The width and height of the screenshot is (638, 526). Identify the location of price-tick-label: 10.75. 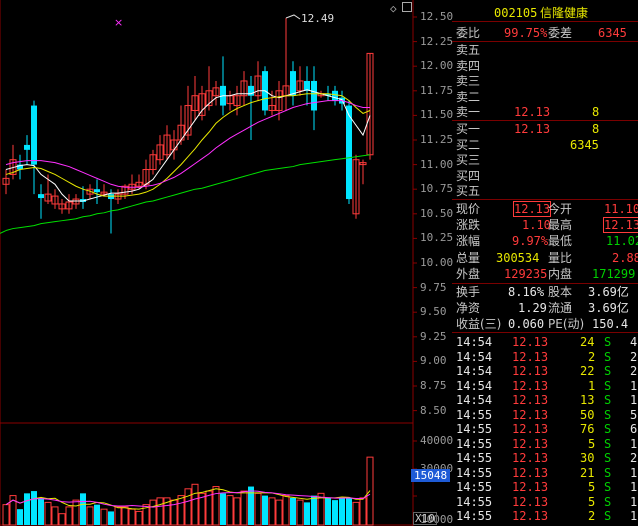
(437, 189).